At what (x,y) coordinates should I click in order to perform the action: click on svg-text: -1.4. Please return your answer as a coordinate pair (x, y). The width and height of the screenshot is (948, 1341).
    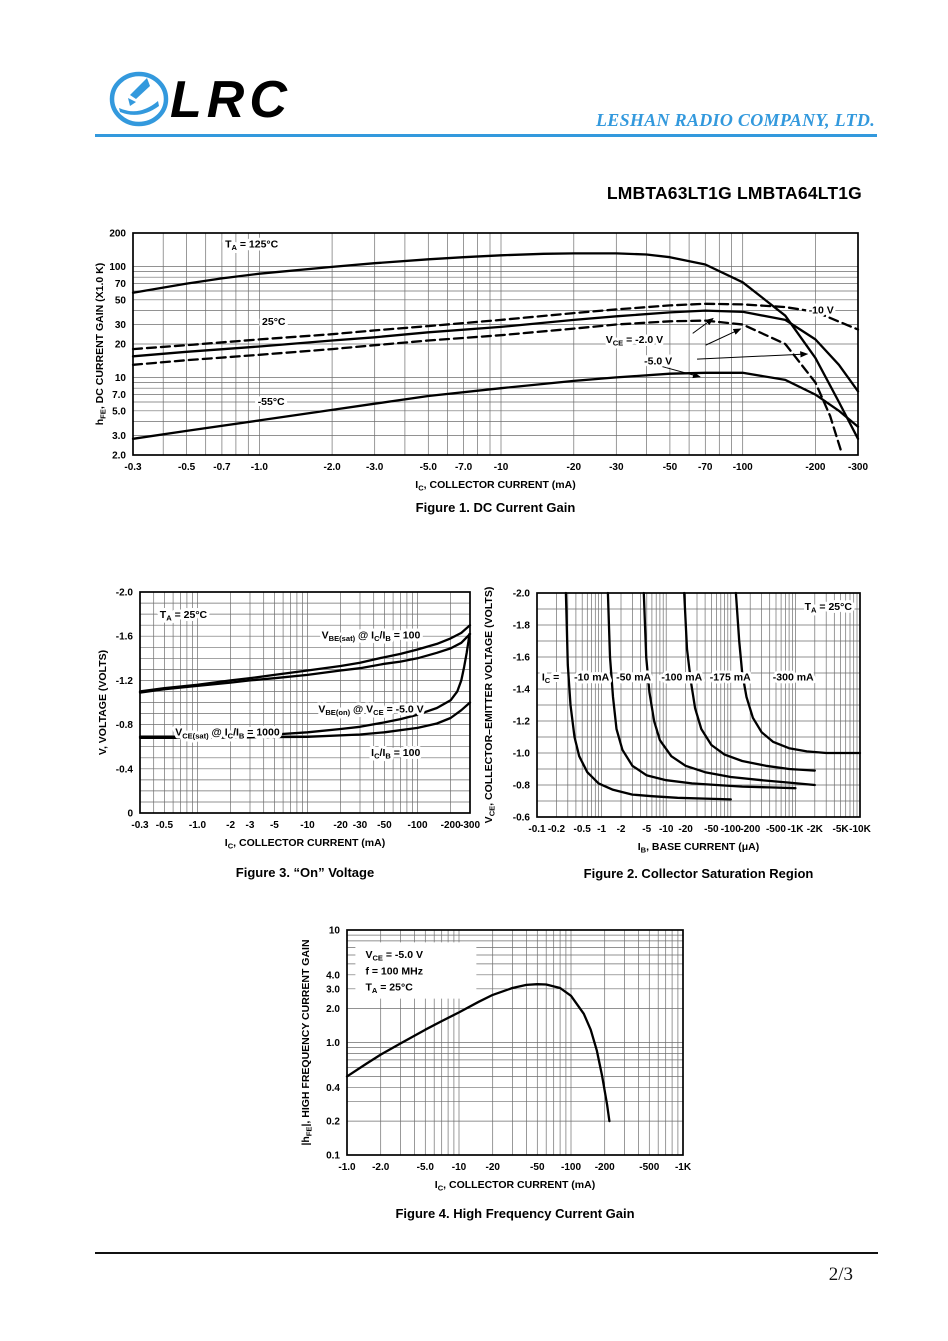
    Looking at the image, I should click on (522, 690).